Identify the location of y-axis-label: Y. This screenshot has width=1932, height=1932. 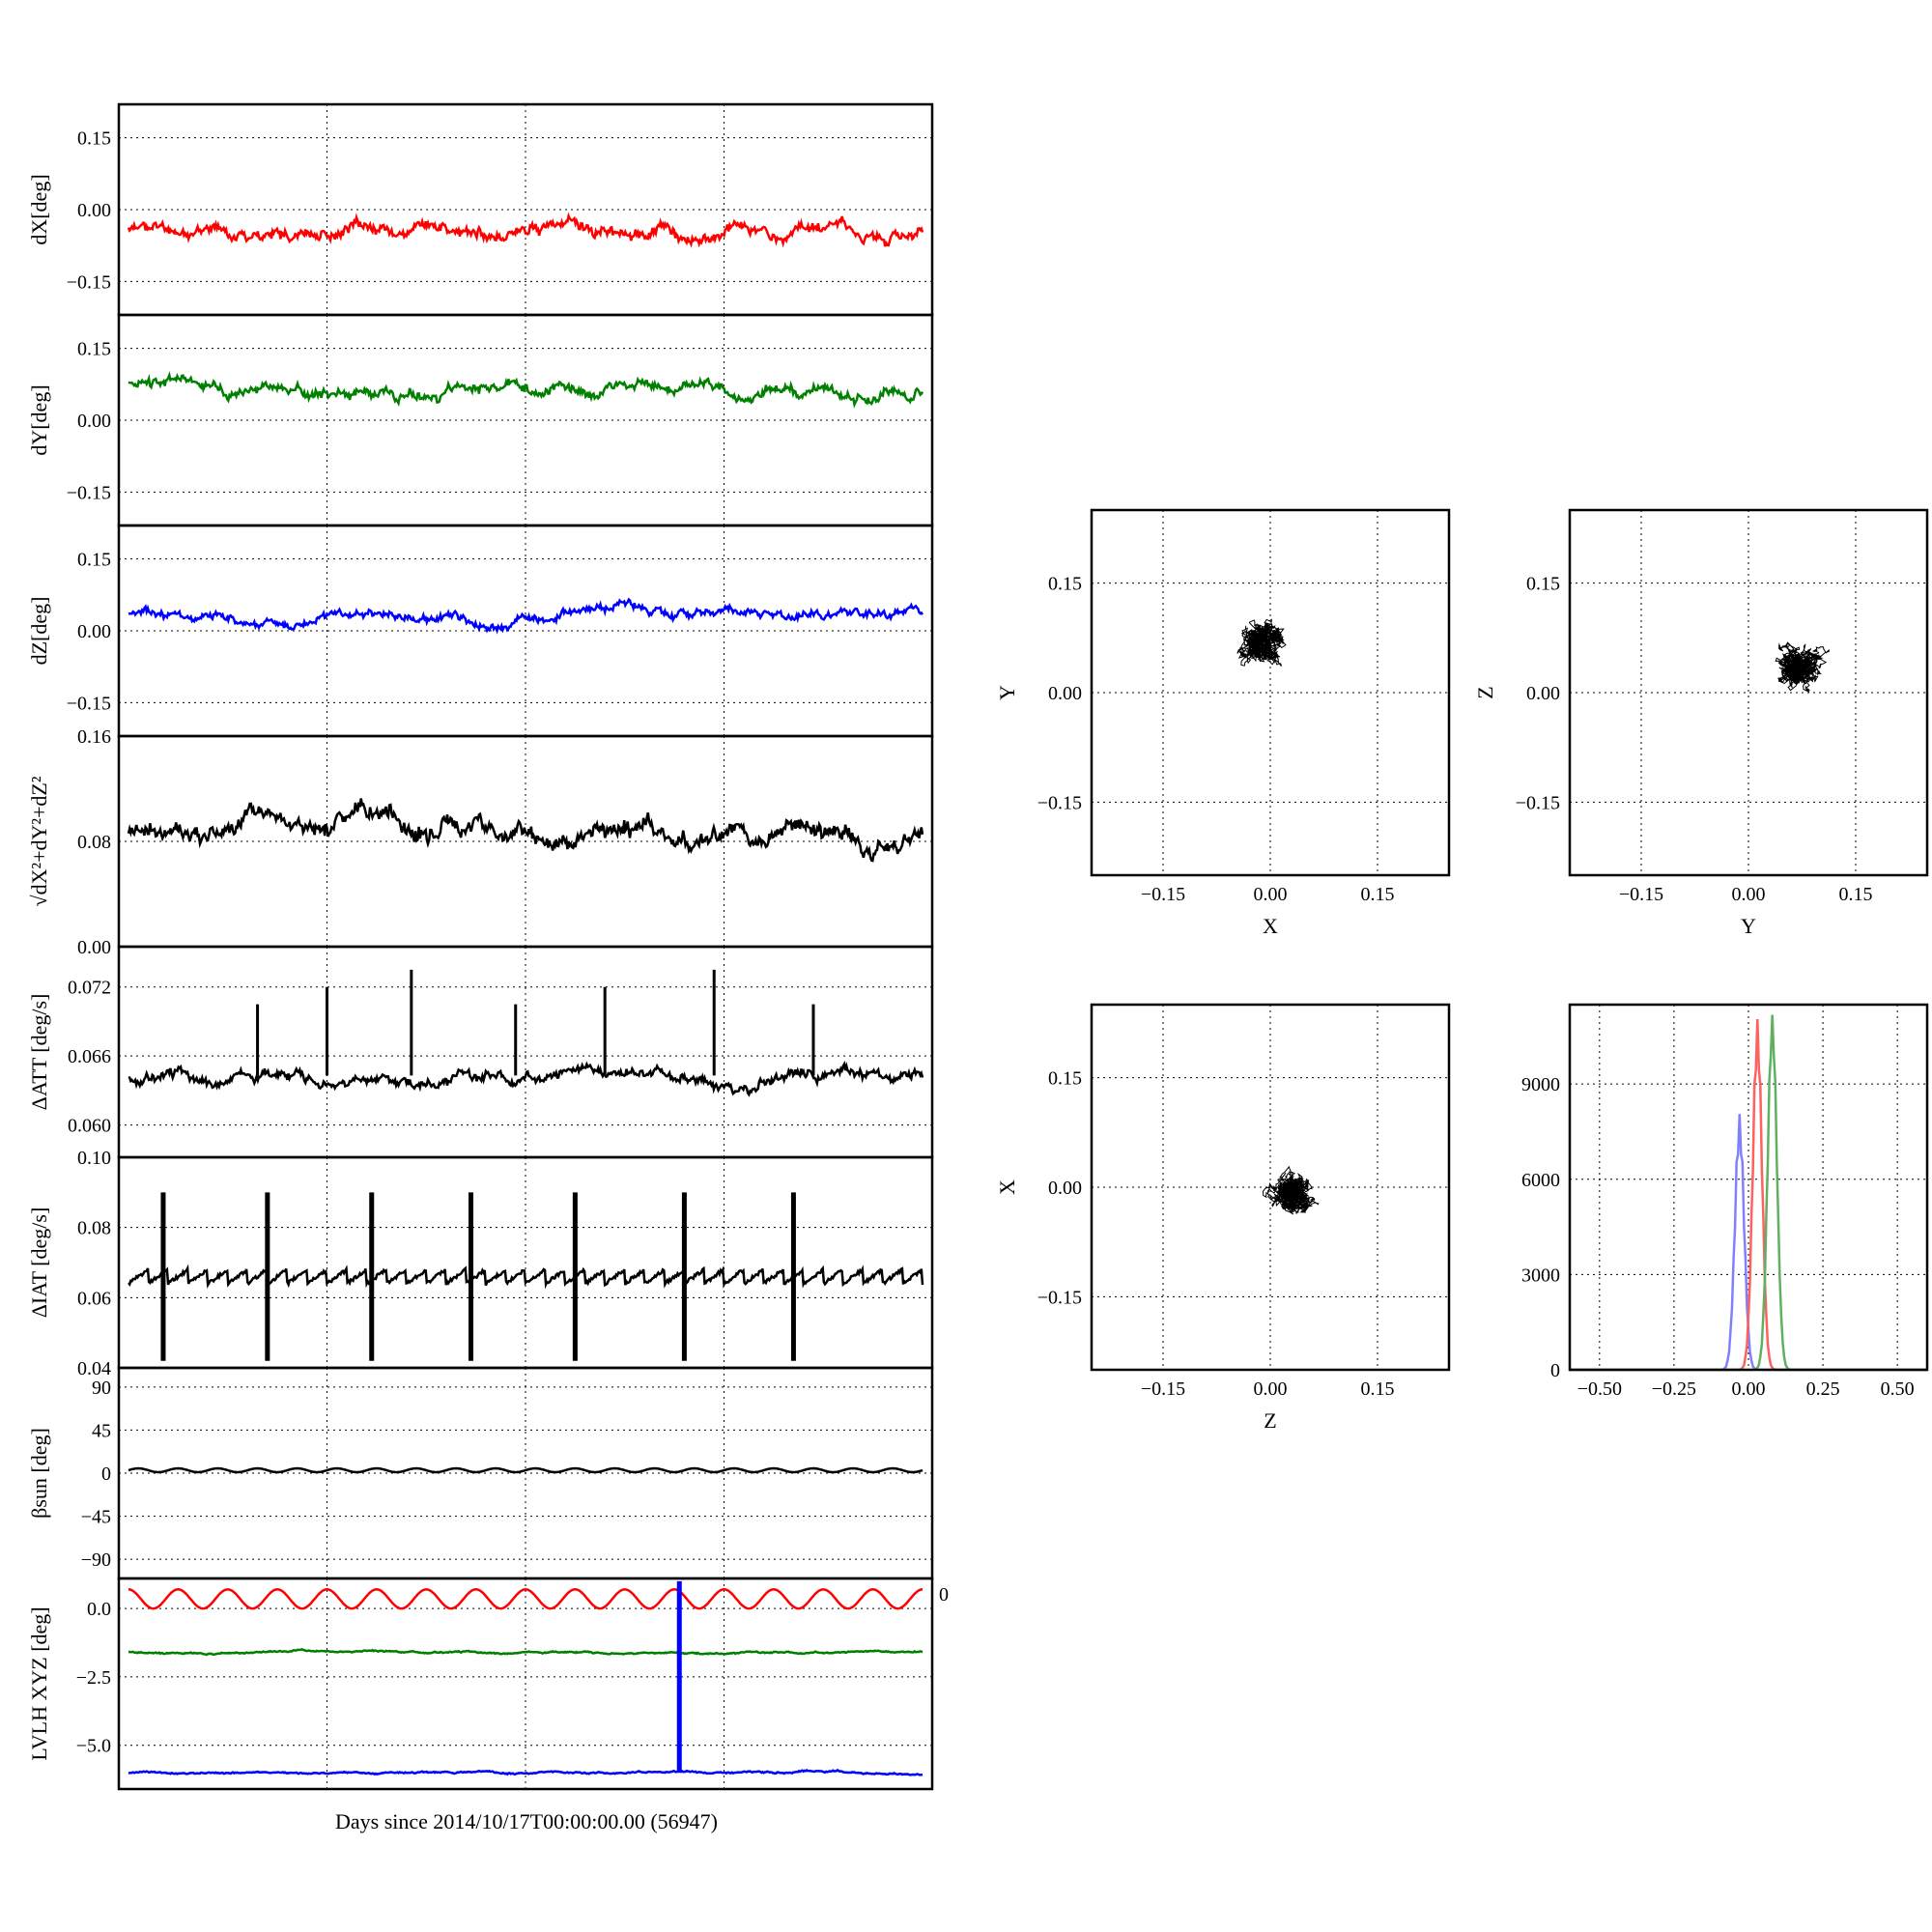
(1007, 692).